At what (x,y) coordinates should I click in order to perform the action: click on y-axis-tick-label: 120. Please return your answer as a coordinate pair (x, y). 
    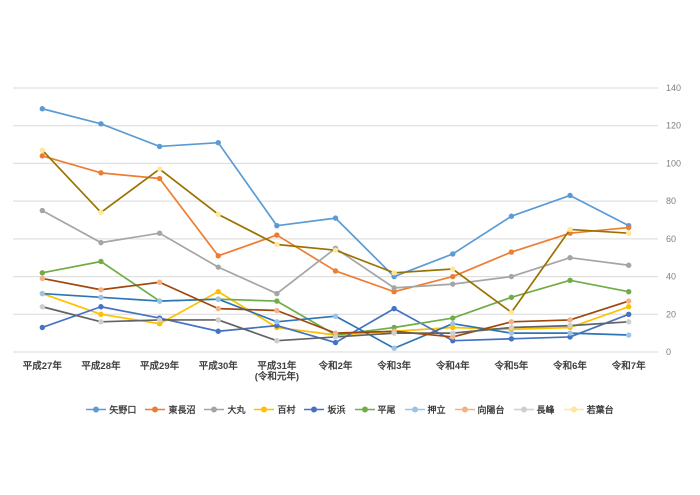
    Looking at the image, I should click on (673, 126).